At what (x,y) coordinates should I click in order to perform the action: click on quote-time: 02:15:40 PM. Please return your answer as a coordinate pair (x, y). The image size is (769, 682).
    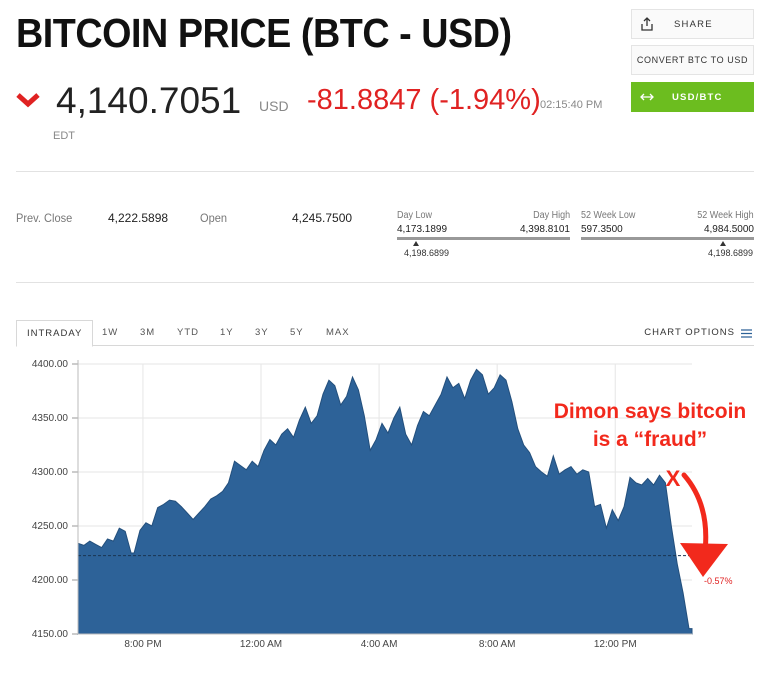
    Looking at the image, I should click on (571, 105).